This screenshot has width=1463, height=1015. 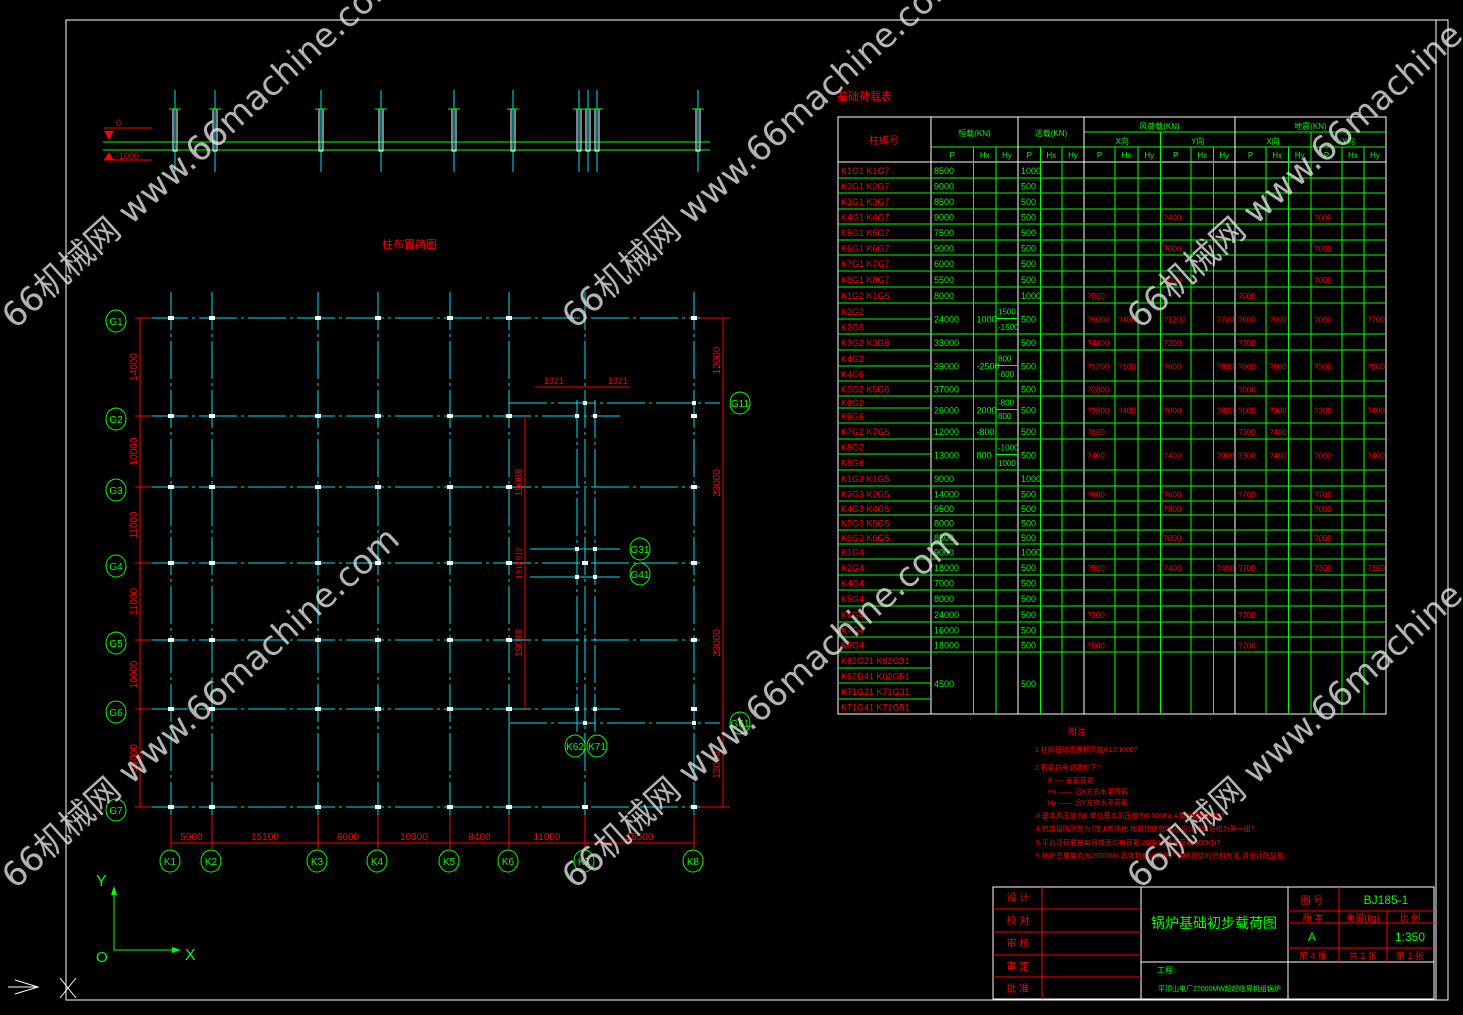 I want to click on cell-value: ?200, so click(x=1173, y=343).